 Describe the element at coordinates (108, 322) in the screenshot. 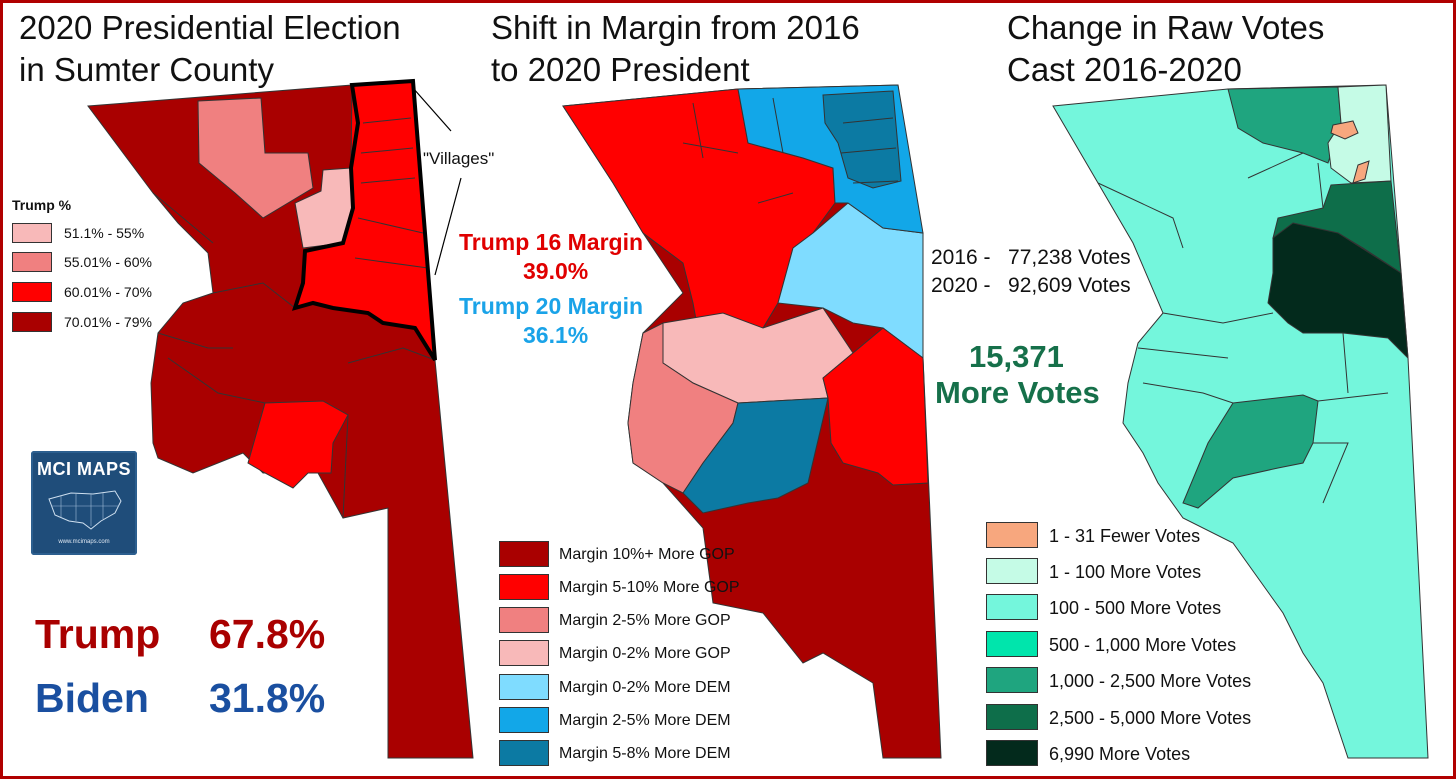

I see `legend-label: 70.01% - 79%` at that location.